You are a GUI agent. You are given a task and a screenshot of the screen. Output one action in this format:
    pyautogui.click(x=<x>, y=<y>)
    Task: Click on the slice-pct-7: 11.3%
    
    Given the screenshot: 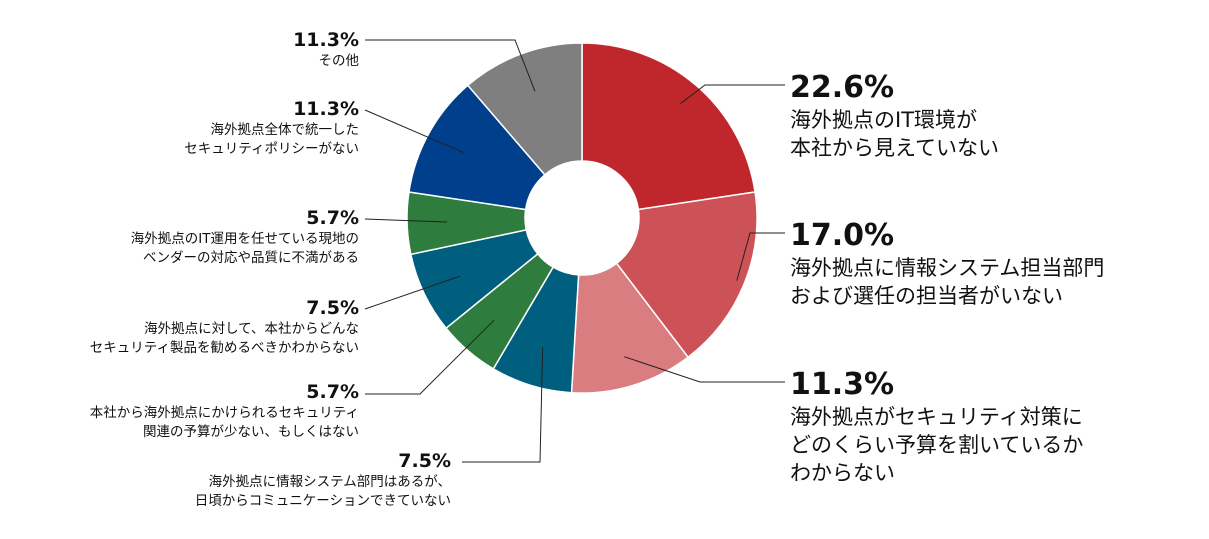 What is the action you would take?
    pyautogui.click(x=326, y=109)
    